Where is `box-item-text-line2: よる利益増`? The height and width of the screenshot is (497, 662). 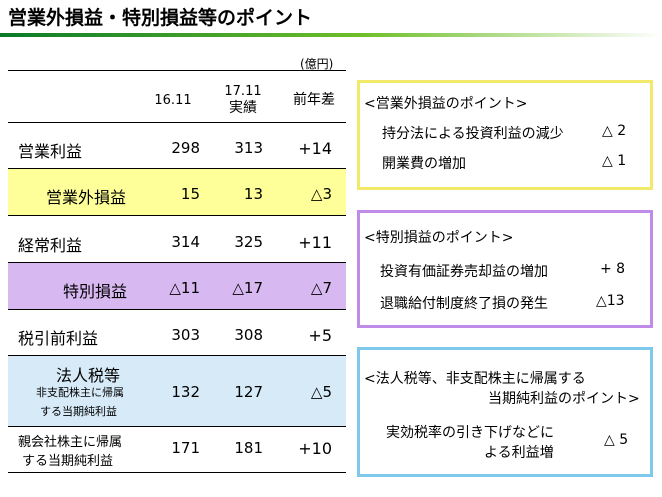
box-item-text-line2: よる利益増 is located at coordinates (519, 453).